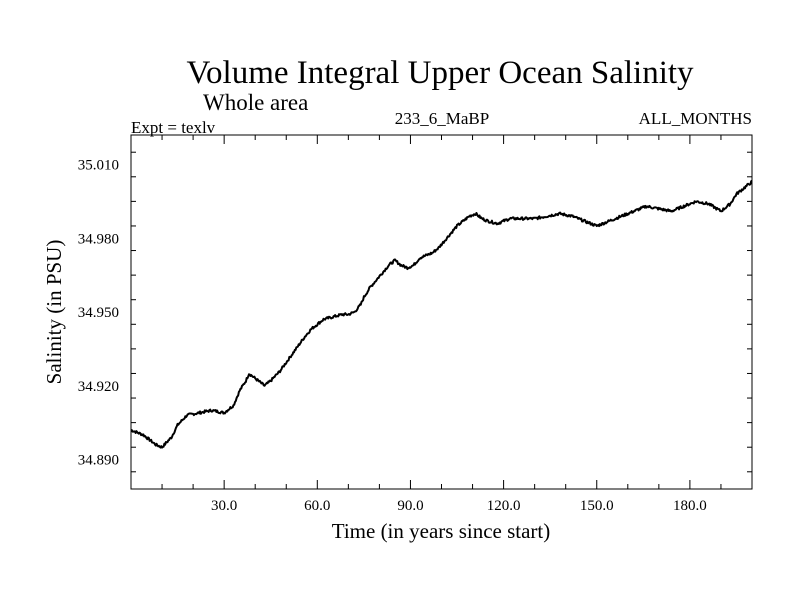  Describe the element at coordinates (690, 506) in the screenshot. I see `x-tick-label: 180.0` at that location.